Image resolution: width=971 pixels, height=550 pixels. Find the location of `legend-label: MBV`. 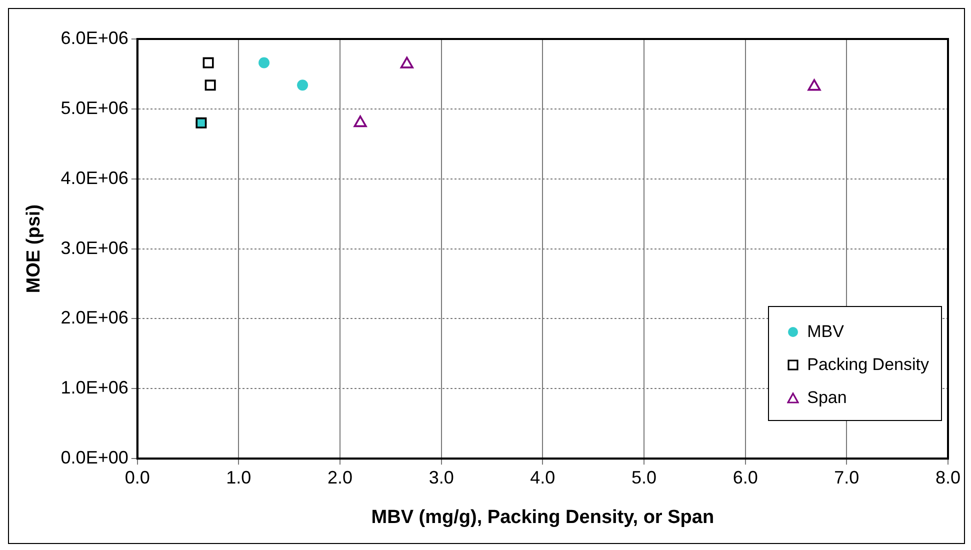

legend-label: MBV is located at coordinates (825, 332).